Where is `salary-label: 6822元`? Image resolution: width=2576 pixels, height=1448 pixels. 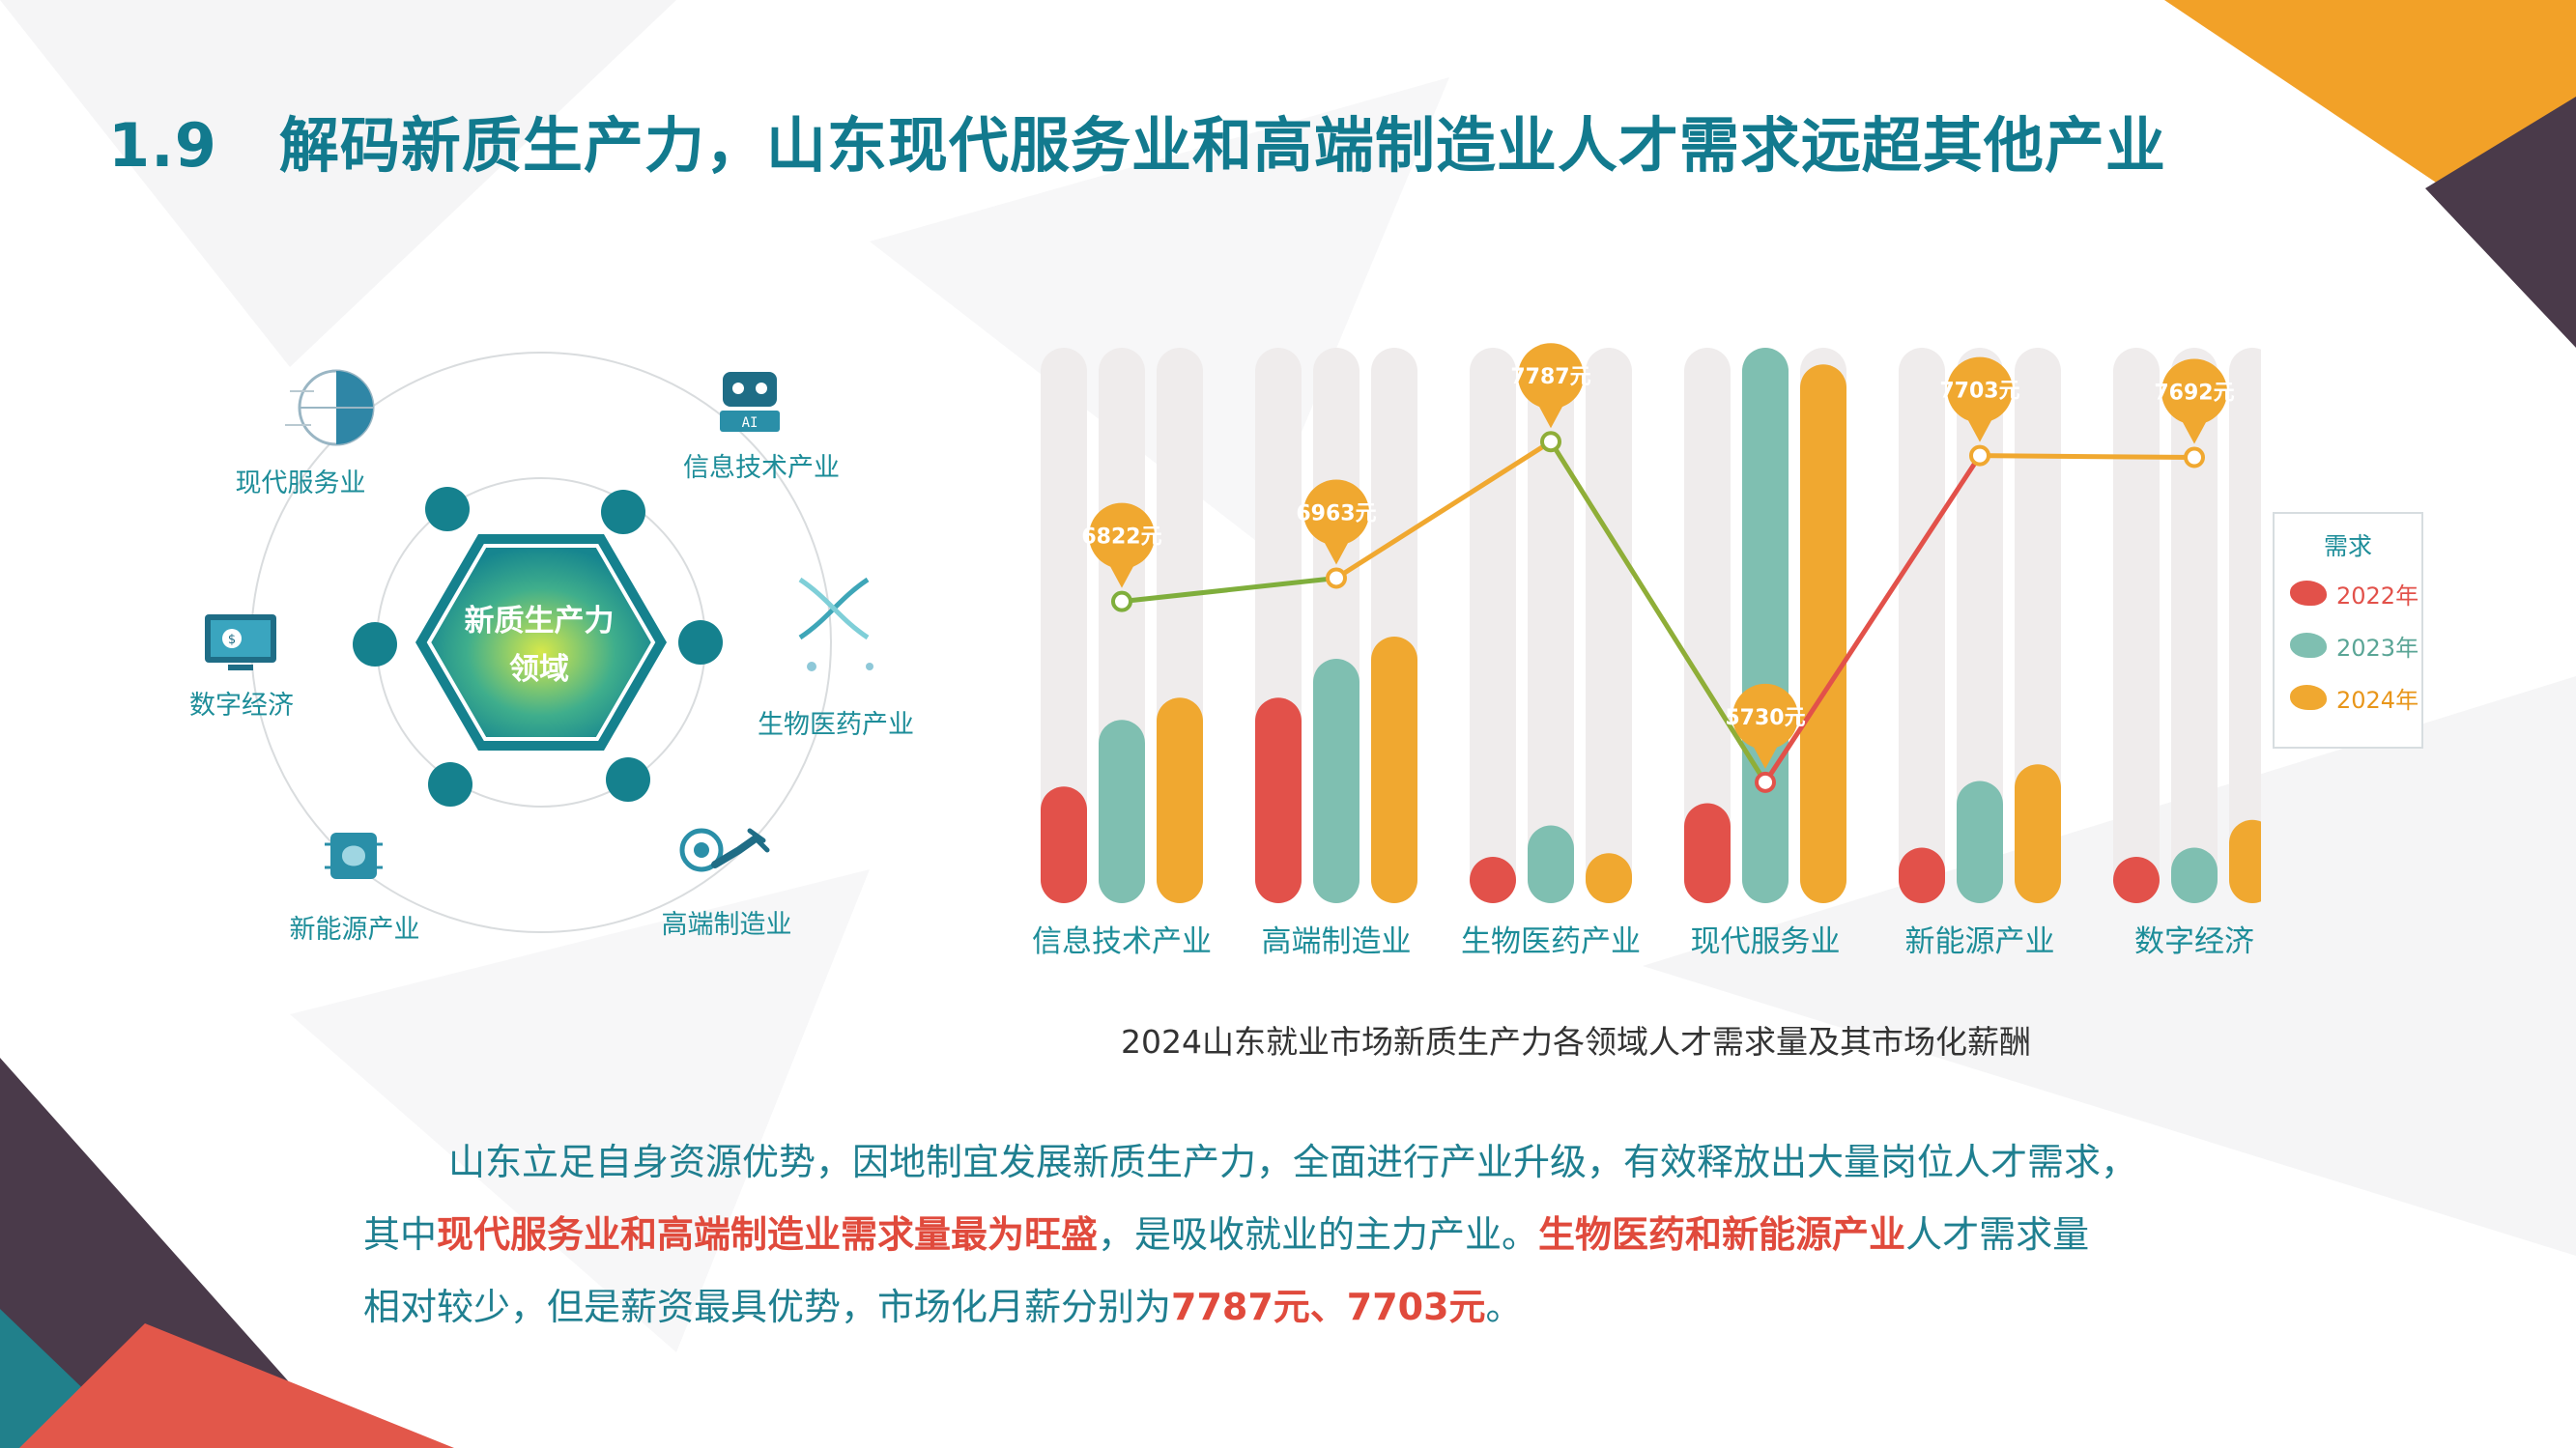 salary-label: 6822元 is located at coordinates (1121, 537).